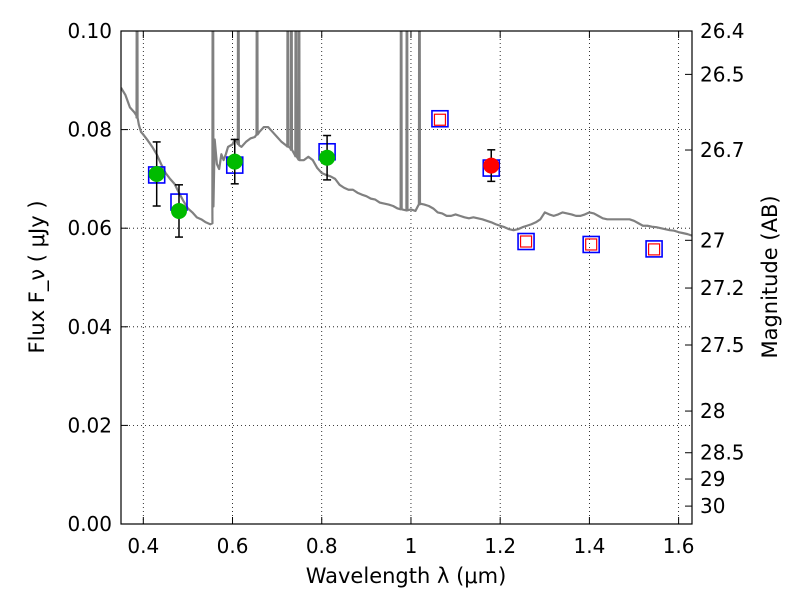 The width and height of the screenshot is (800, 604). I want to click on y2-tick-label: 29, so click(712, 479).